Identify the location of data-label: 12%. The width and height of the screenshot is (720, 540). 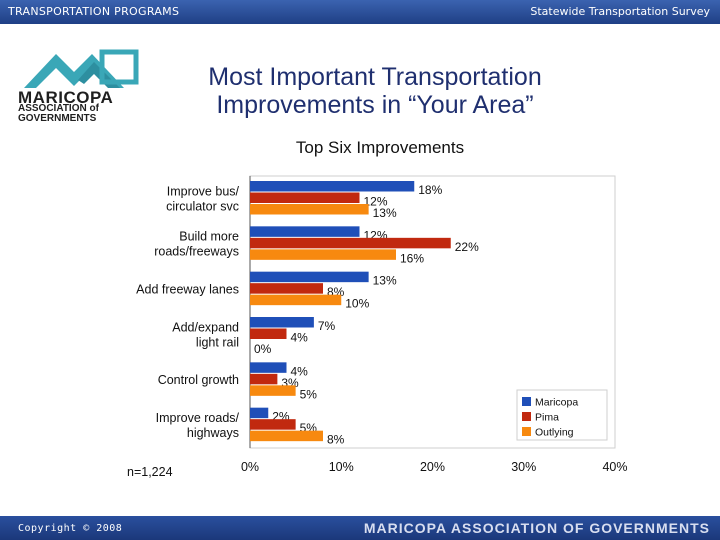
(376, 202).